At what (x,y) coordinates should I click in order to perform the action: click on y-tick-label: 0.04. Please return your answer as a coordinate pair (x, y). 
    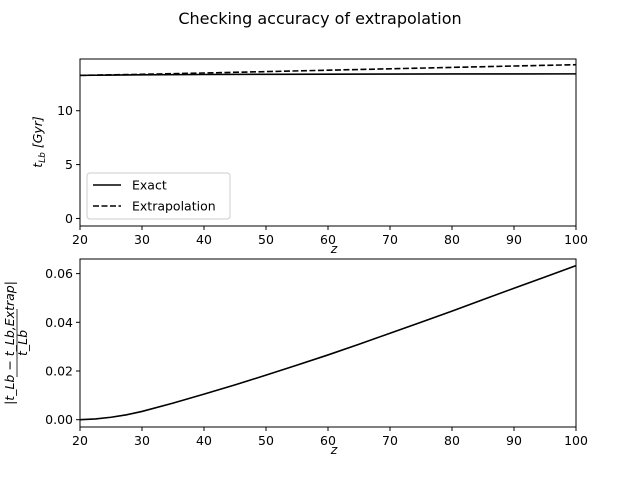
    Looking at the image, I should click on (59, 322).